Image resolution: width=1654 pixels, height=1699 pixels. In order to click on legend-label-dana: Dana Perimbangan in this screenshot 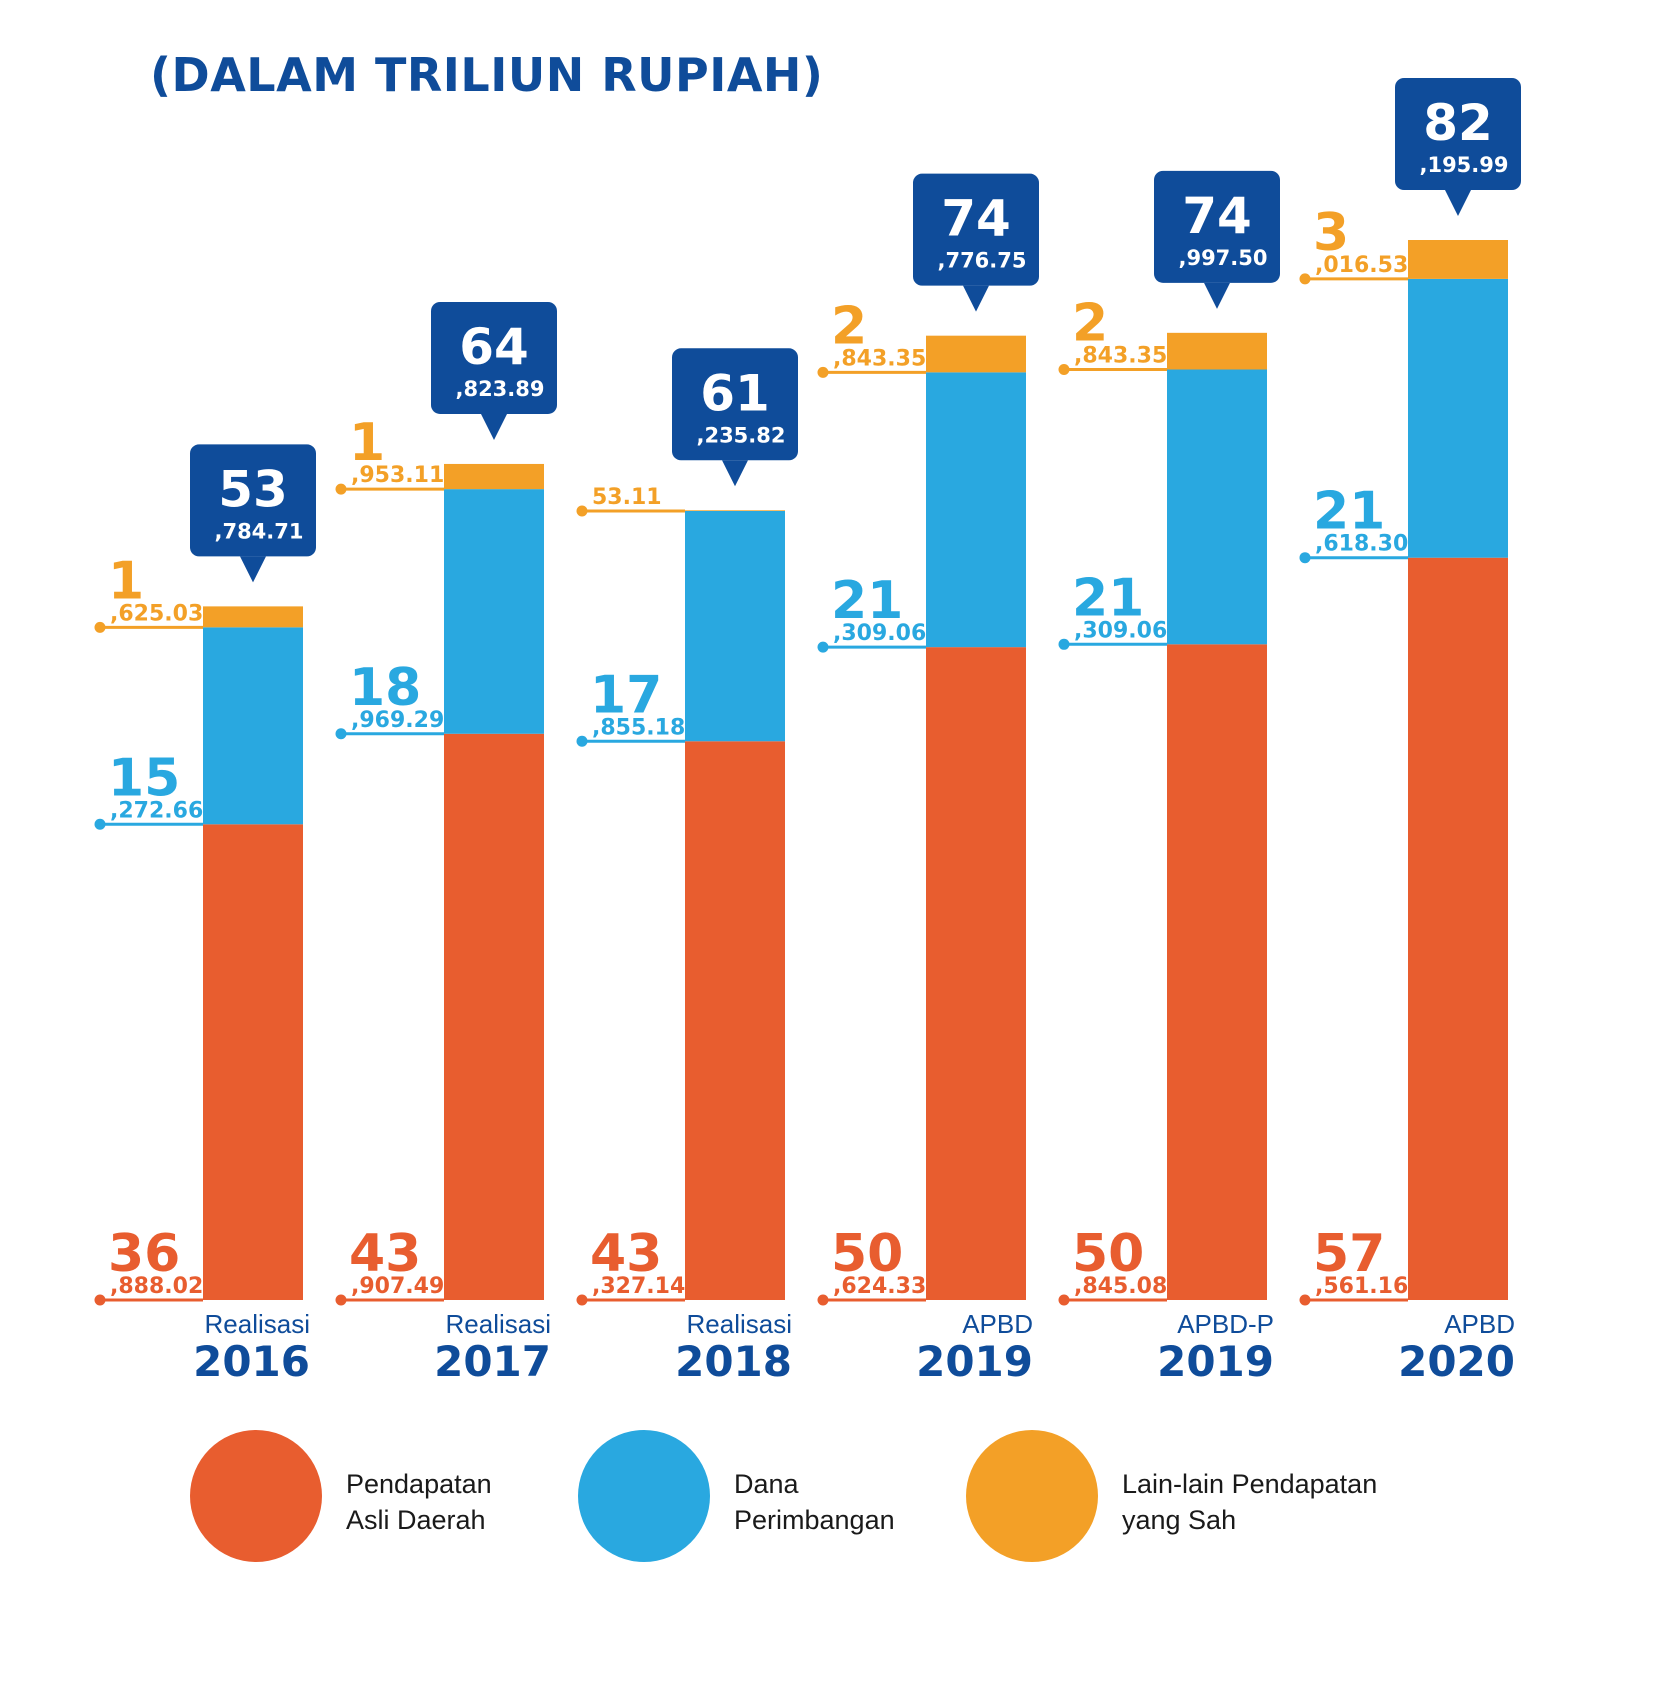, I will do `click(864, 1502)`.